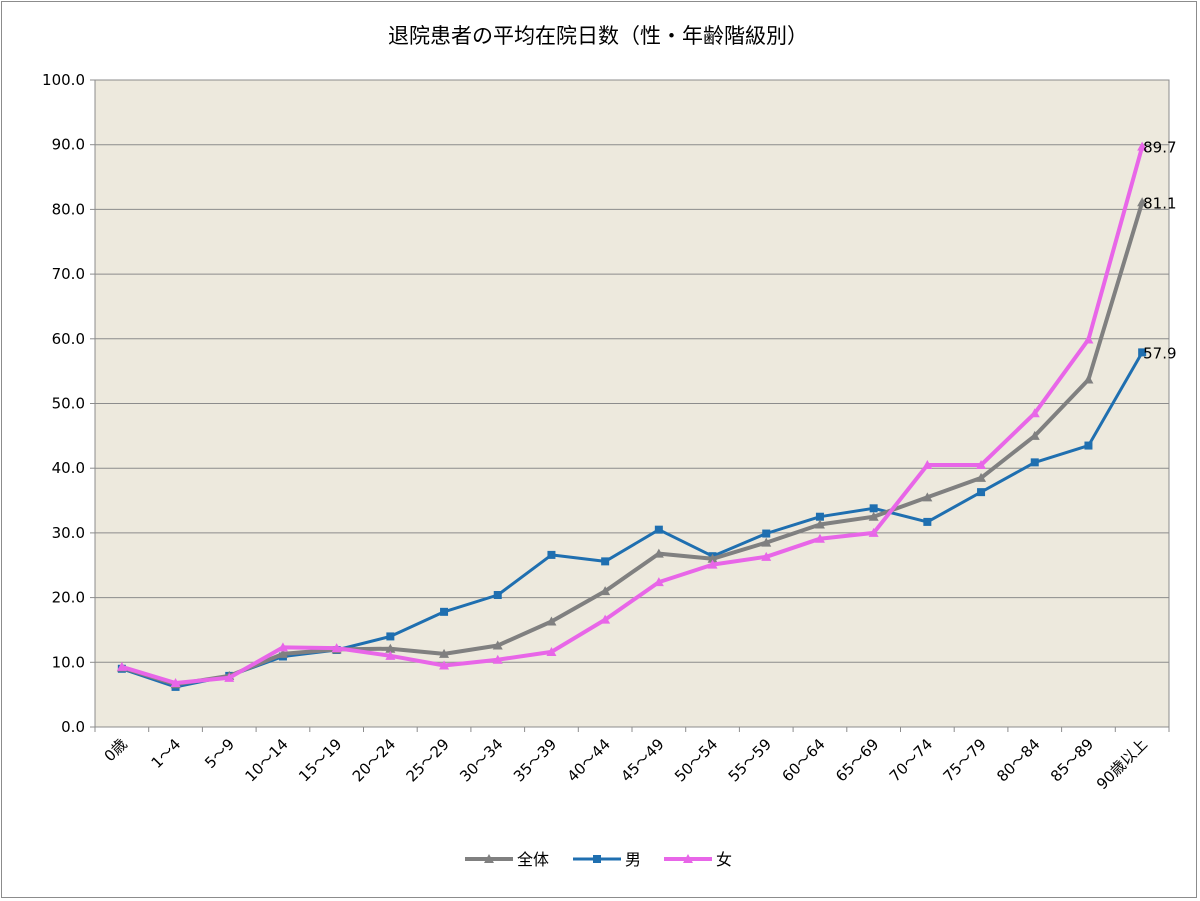 The image size is (1200, 901). Describe the element at coordinates (598, 36) in the screenshot. I see `chart-title: 退院患者の平均在院日数（性・年齢階級別）` at that location.